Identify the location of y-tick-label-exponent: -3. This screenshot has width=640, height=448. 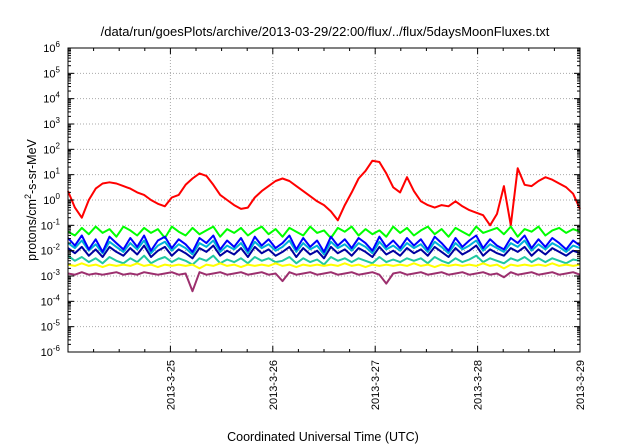
(57, 272).